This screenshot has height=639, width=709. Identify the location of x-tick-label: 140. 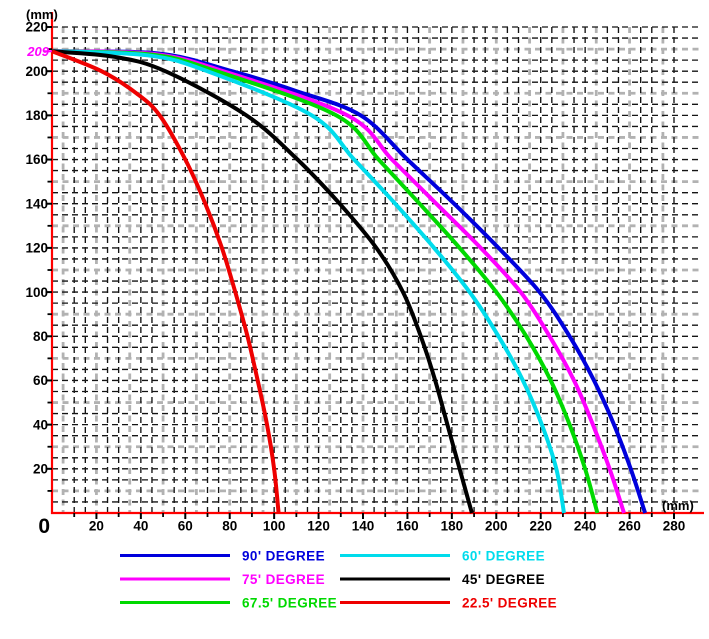
(363, 526).